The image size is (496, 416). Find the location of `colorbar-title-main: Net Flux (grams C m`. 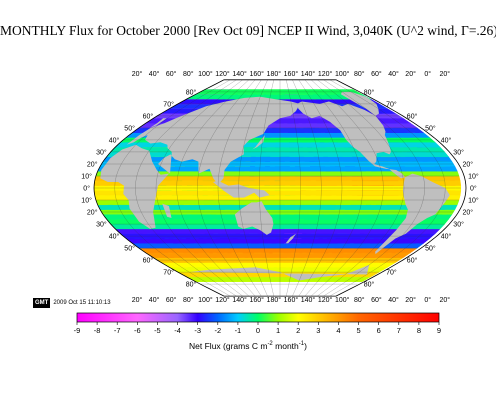

colorbar-title-main: Net Flux (grams C m is located at coordinates (228, 346).